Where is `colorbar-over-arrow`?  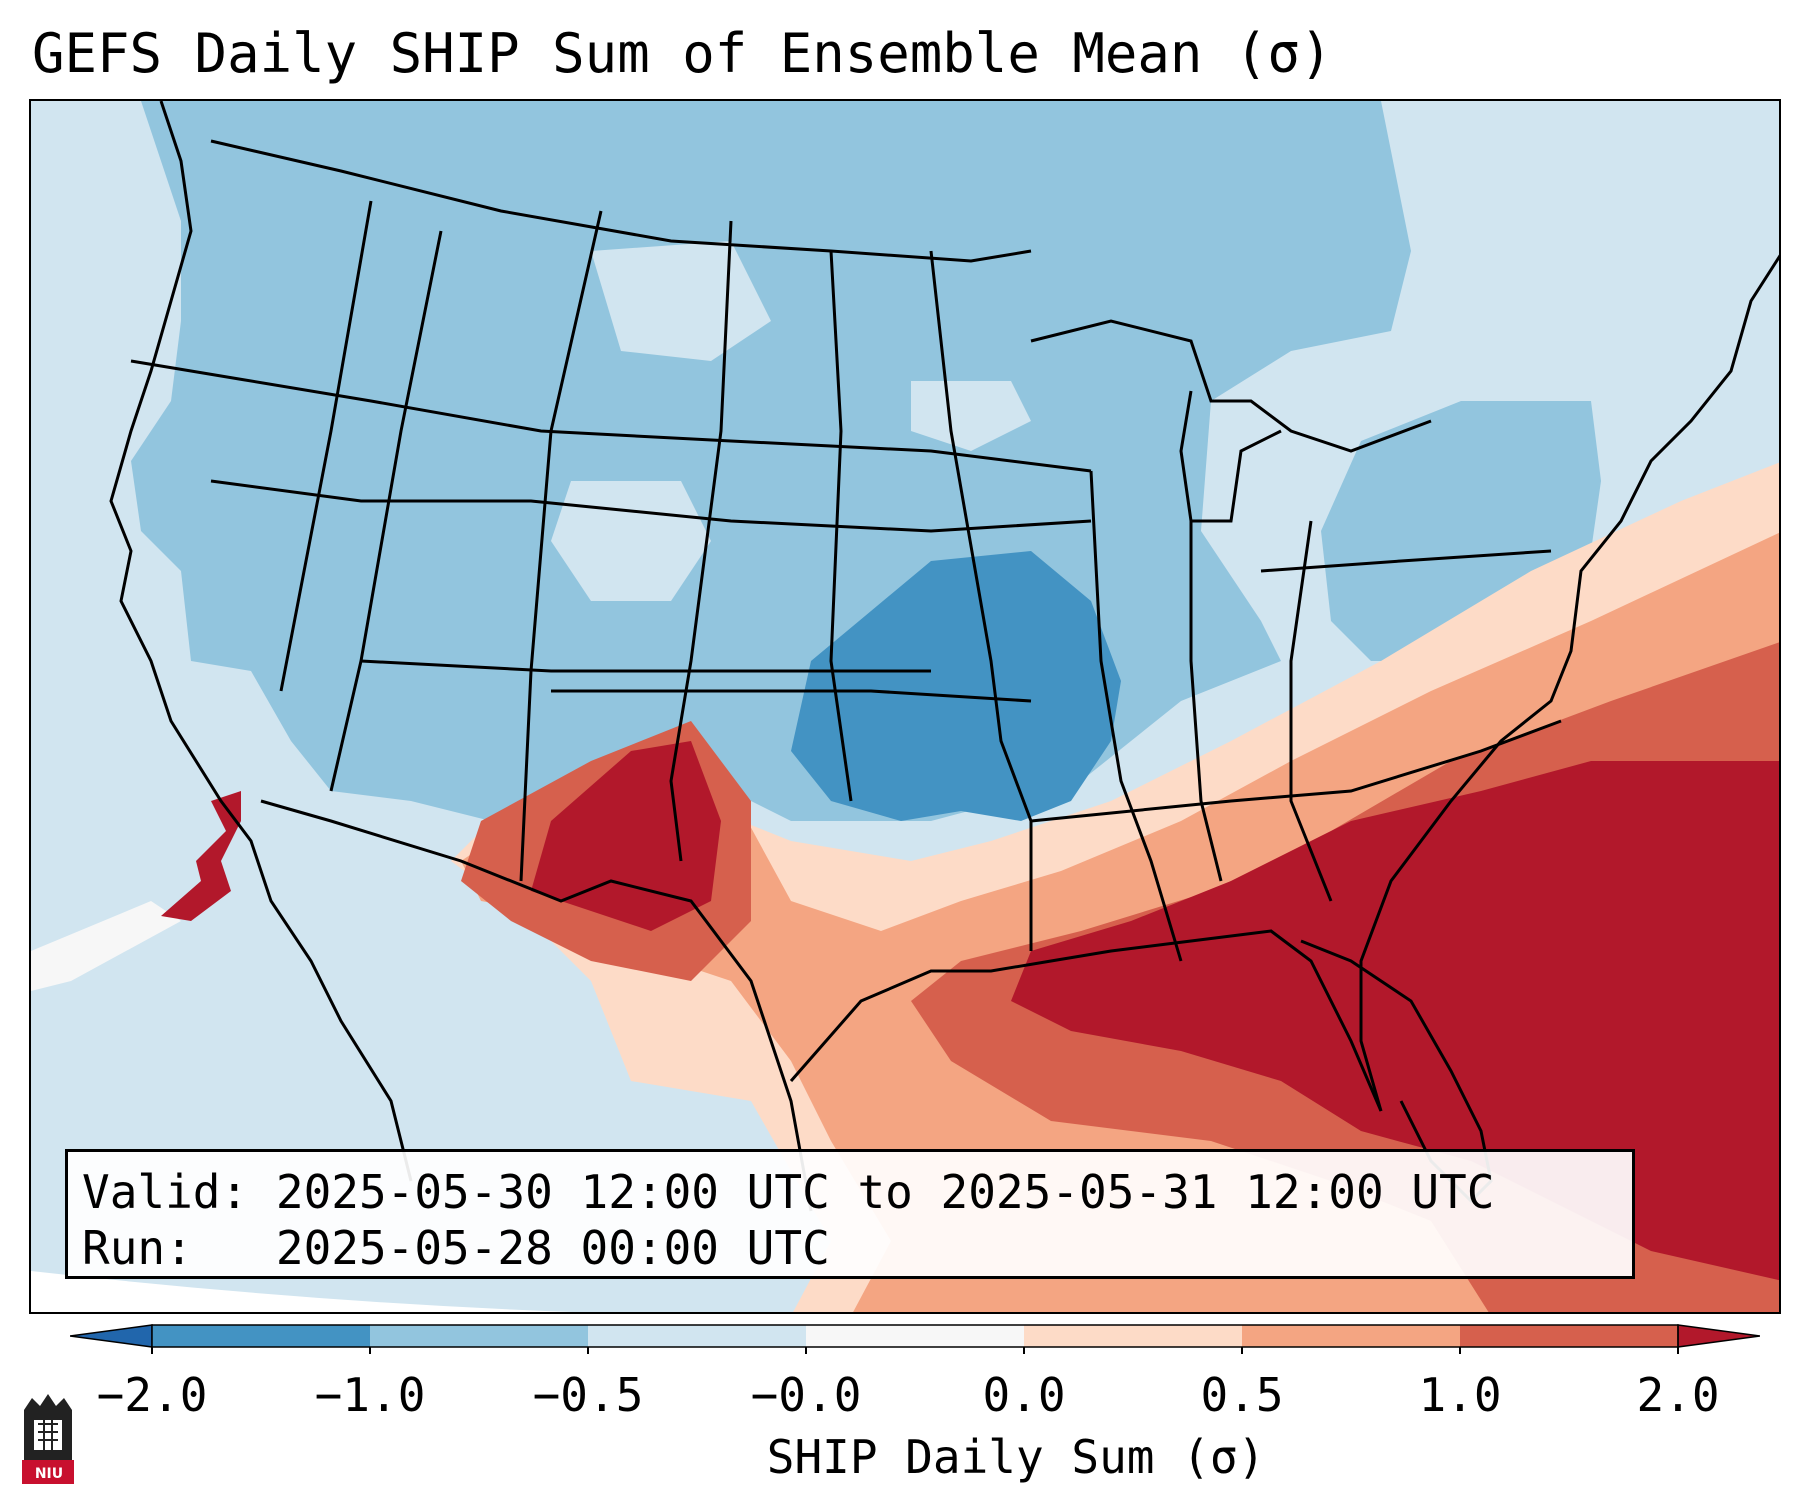 colorbar-over-arrow is located at coordinates (1718, 1336).